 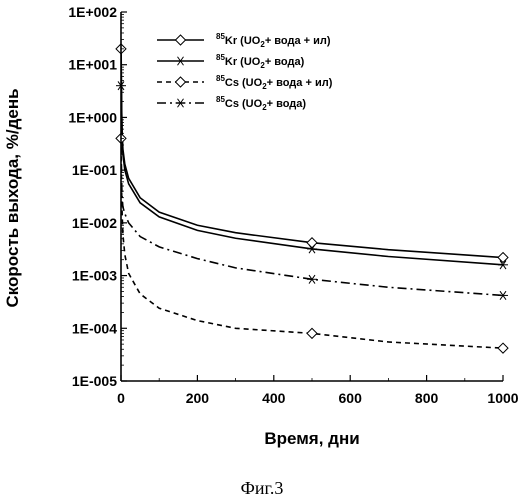 What do you see at coordinates (262, 488) in the screenshot?
I see `figure-caption: Фиг.3` at bounding box center [262, 488].